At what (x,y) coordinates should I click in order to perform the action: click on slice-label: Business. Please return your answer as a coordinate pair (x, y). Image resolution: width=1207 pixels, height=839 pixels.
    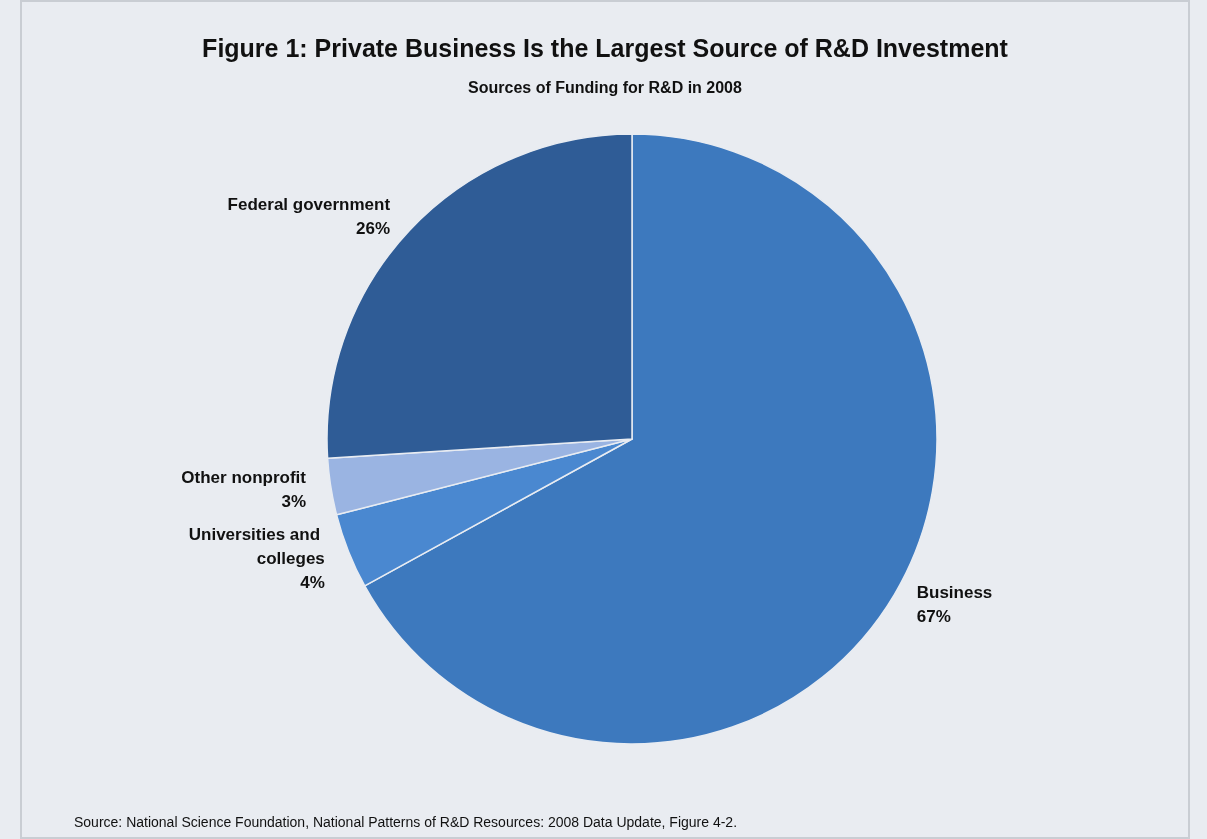
    Looking at the image, I should click on (954, 592).